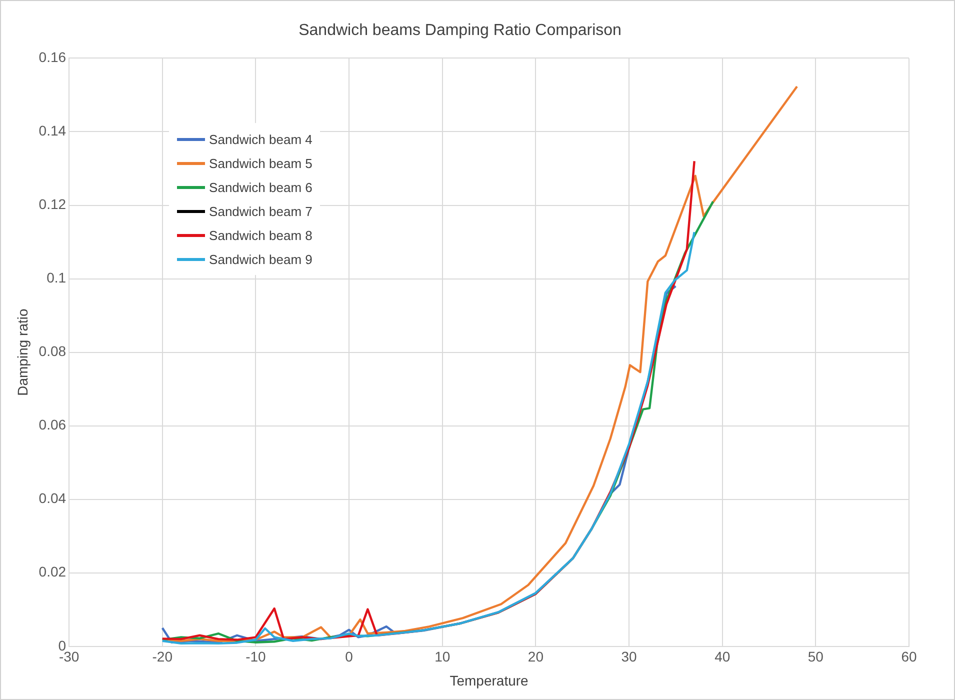  Describe the element at coordinates (460, 31) in the screenshot. I see `chart-title: Sandwich beams Damping Ratio Comparison` at that location.